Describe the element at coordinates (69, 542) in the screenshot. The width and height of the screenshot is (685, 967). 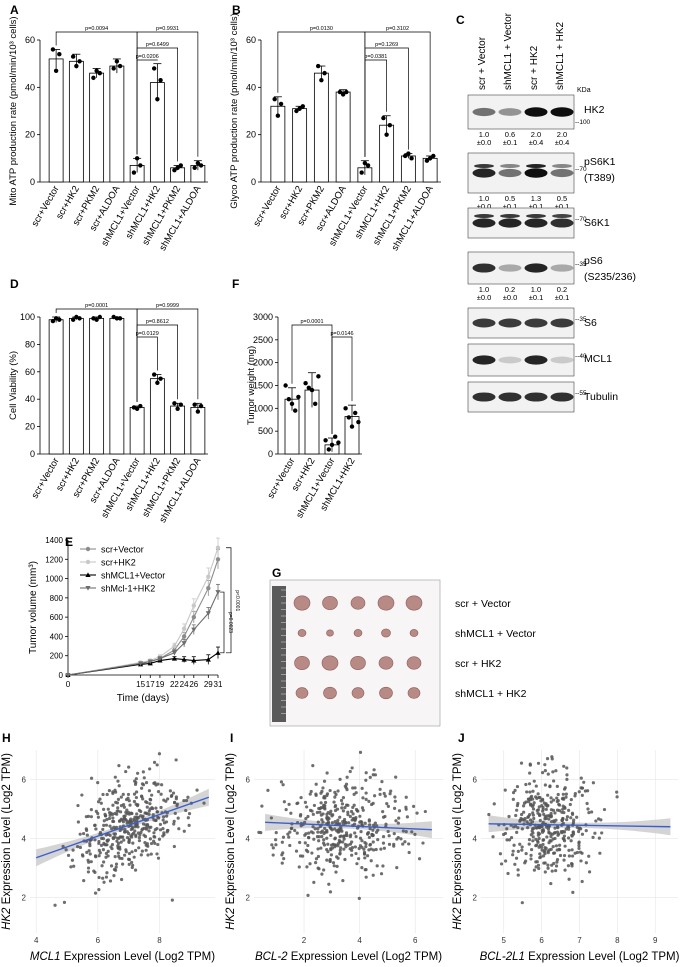
I see `panel-letter-E: E` at that location.